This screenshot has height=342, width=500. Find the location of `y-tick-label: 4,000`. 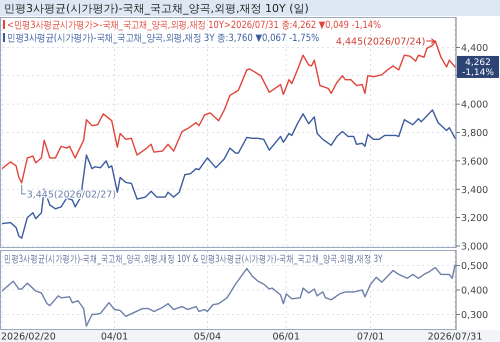

y-tick-label: 4,000 is located at coordinates (474, 105).